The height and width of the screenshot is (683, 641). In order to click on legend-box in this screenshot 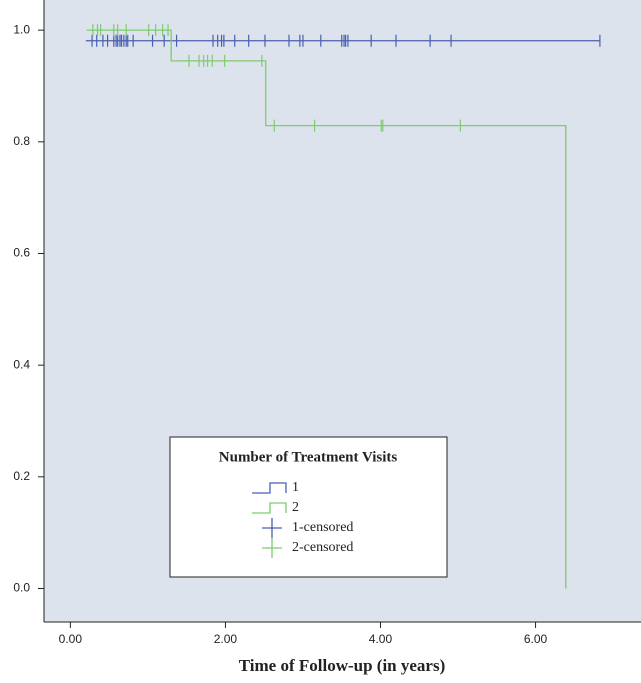, I will do `click(308, 507)`.